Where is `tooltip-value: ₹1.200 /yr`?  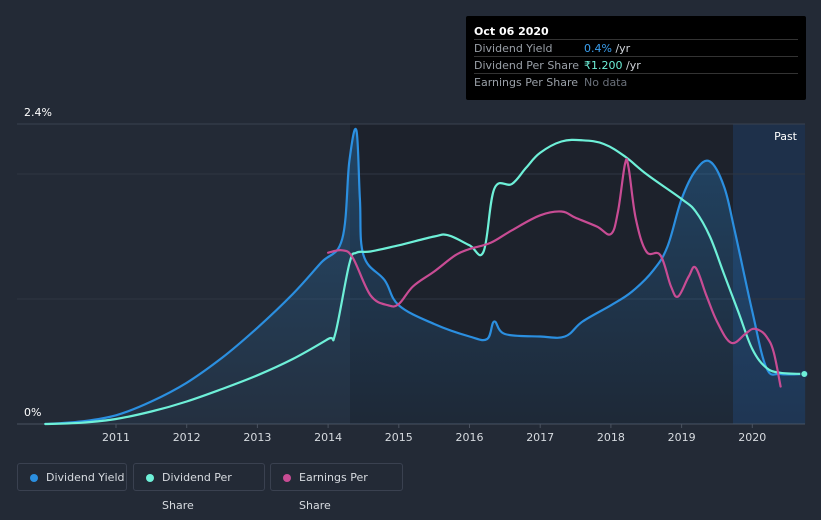
tooltip-value: ₹1.200 /yr is located at coordinates (612, 65).